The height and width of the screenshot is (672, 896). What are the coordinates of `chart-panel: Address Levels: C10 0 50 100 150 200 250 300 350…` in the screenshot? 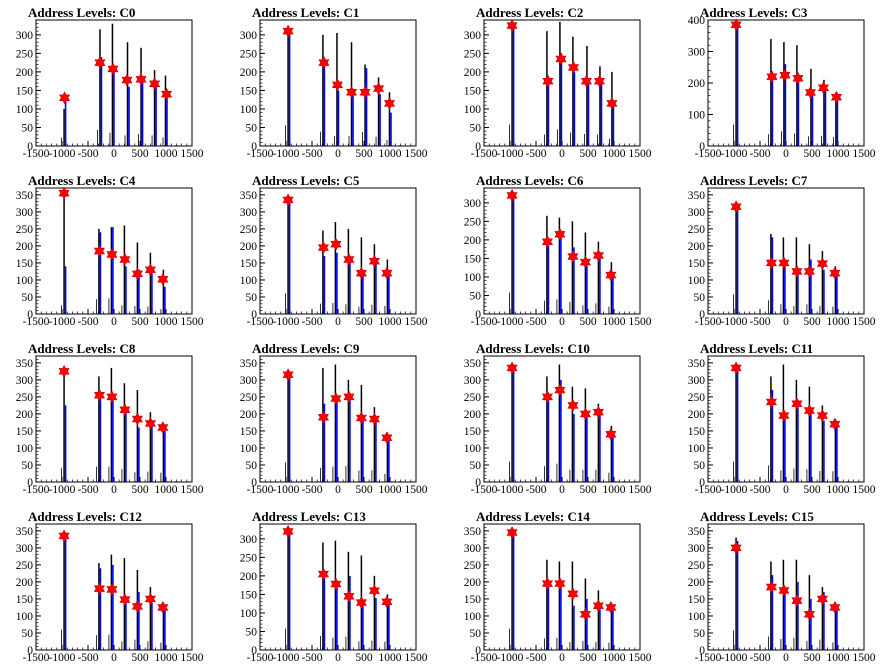 It's located at (560, 420).